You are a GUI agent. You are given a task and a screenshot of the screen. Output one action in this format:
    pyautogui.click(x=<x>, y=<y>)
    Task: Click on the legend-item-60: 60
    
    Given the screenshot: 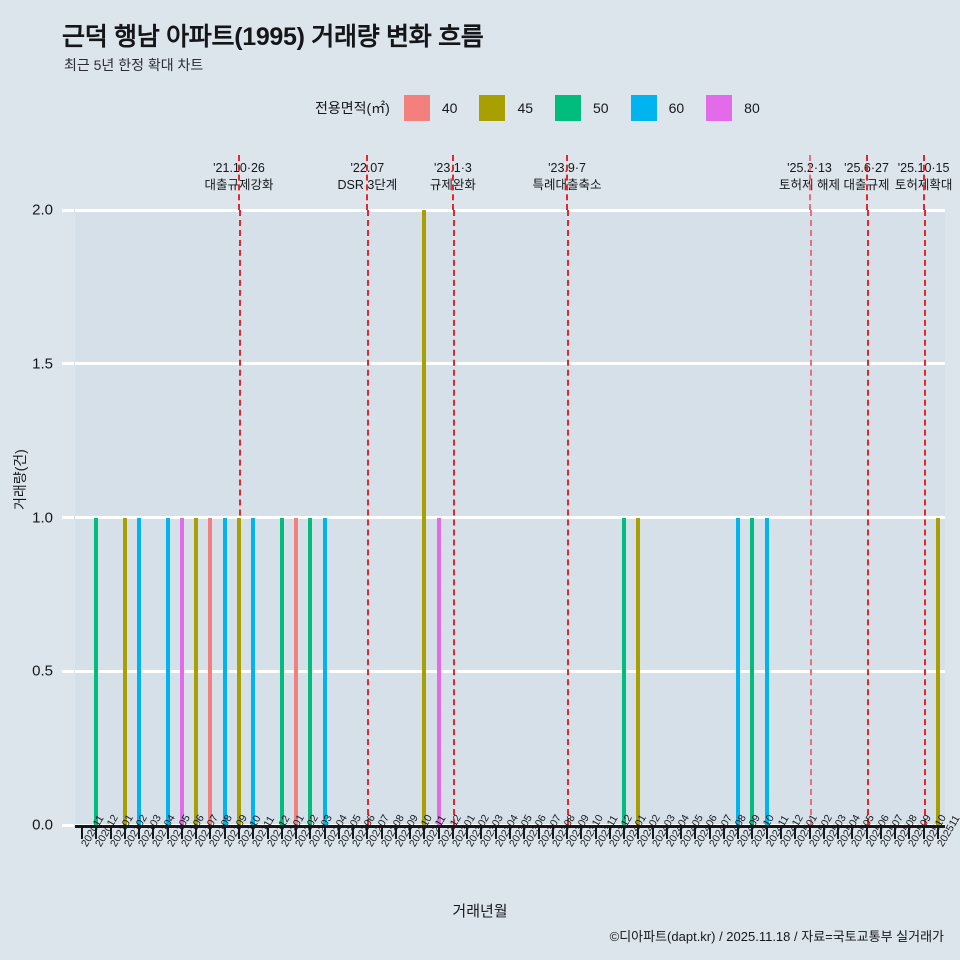 What is the action you would take?
    pyautogui.click(x=668, y=108)
    